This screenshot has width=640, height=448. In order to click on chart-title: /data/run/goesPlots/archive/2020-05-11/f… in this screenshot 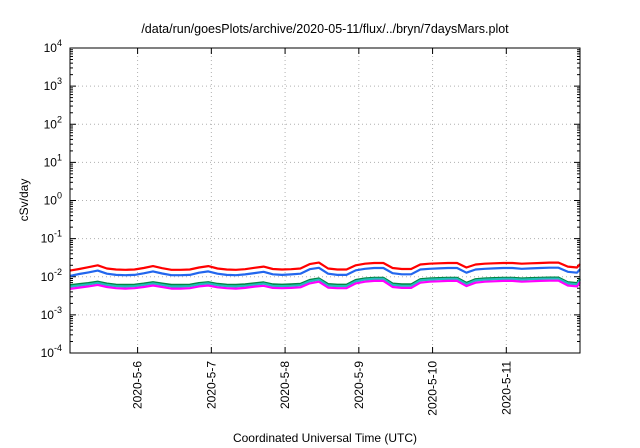, I will do `click(325, 29)`.